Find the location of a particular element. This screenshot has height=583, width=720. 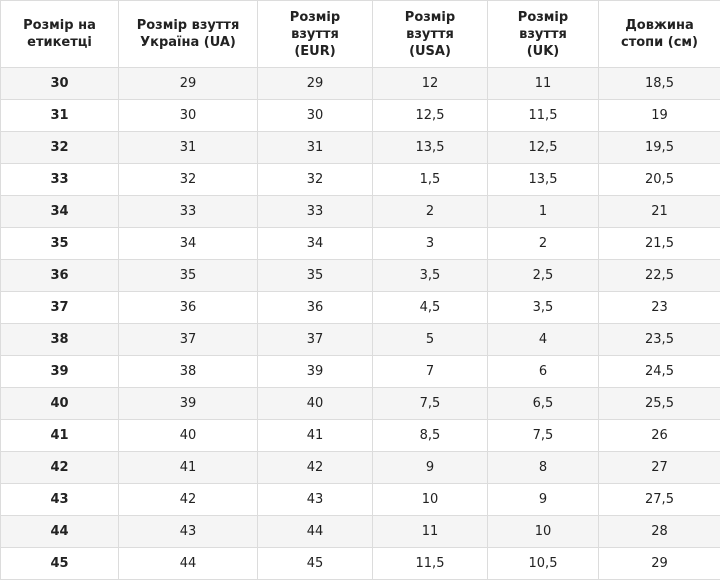

table-cell: 5 is located at coordinates (430, 339).